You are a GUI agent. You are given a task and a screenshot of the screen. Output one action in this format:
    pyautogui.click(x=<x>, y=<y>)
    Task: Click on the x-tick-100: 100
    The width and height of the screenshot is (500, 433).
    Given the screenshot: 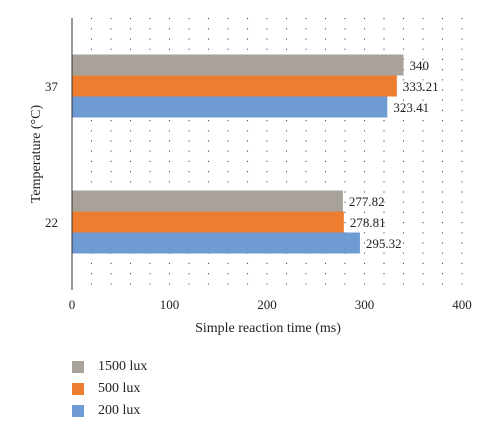 What is the action you would take?
    pyautogui.click(x=170, y=304)
    